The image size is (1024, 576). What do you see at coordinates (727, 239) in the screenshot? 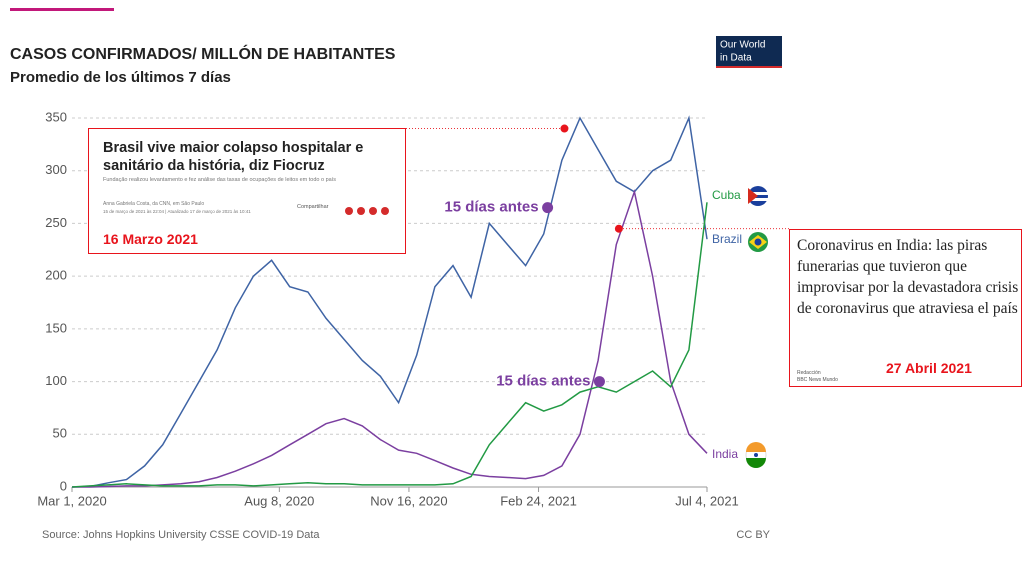
I see `series-label: Brazil` at bounding box center [727, 239].